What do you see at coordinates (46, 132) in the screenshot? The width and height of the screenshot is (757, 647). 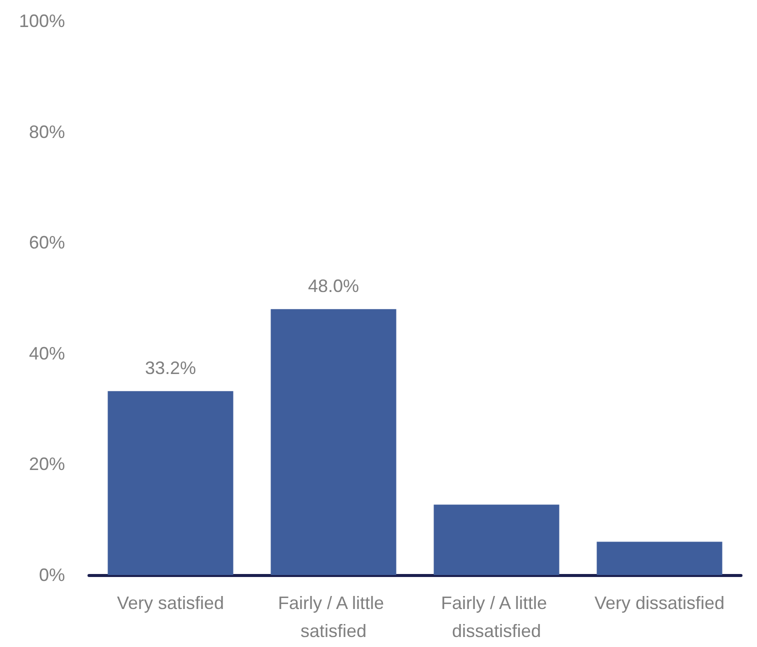 I see `y-tick-label: 80%` at bounding box center [46, 132].